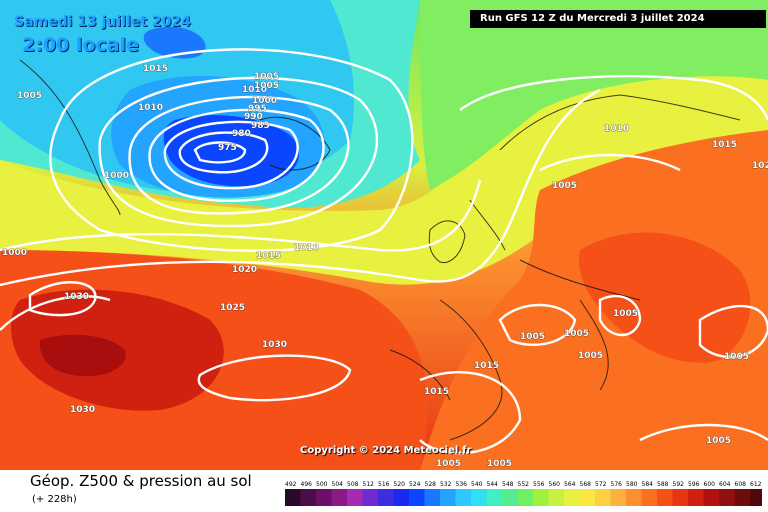 This screenshot has width=768, height=512. I want to click on scale-label: 576, so click(617, 484).